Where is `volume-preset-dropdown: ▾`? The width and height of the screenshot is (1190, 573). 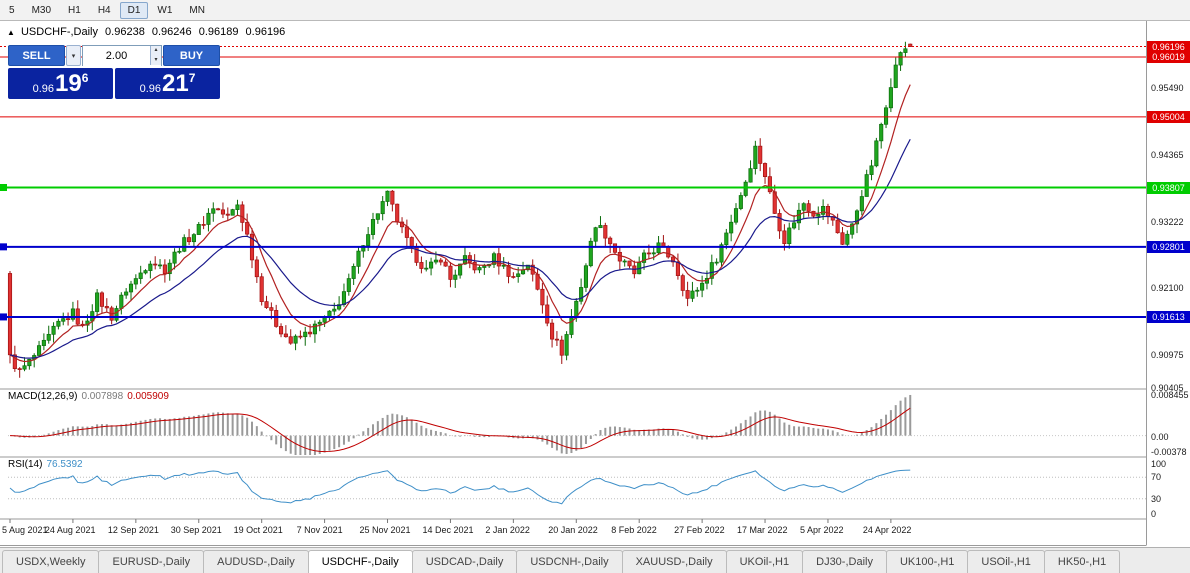 volume-preset-dropdown: ▾ is located at coordinates (73, 55).